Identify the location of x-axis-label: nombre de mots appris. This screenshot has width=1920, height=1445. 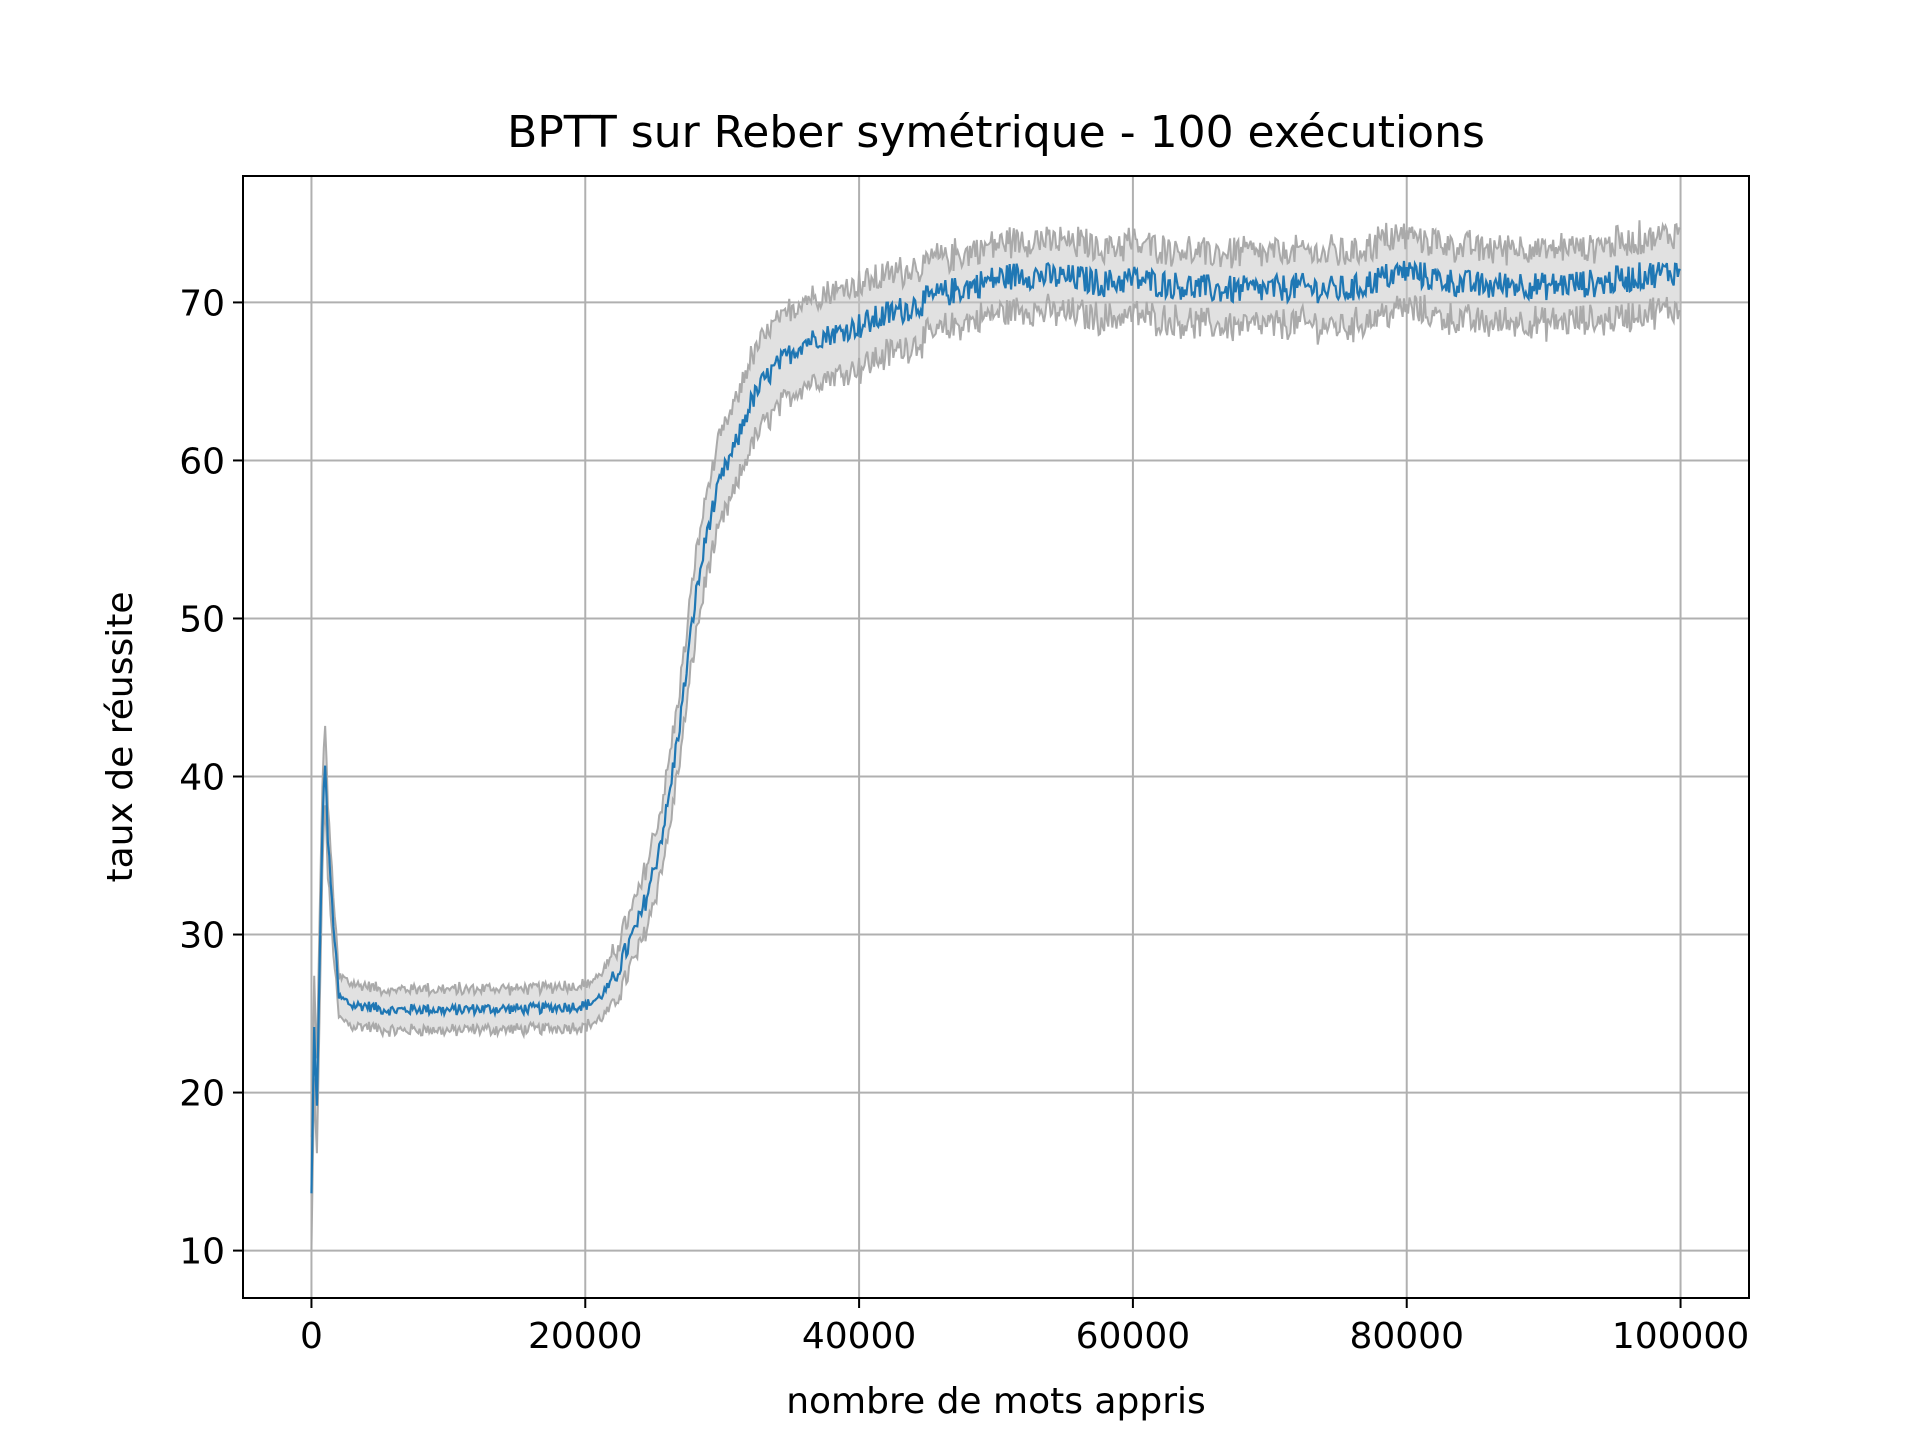
(996, 1401).